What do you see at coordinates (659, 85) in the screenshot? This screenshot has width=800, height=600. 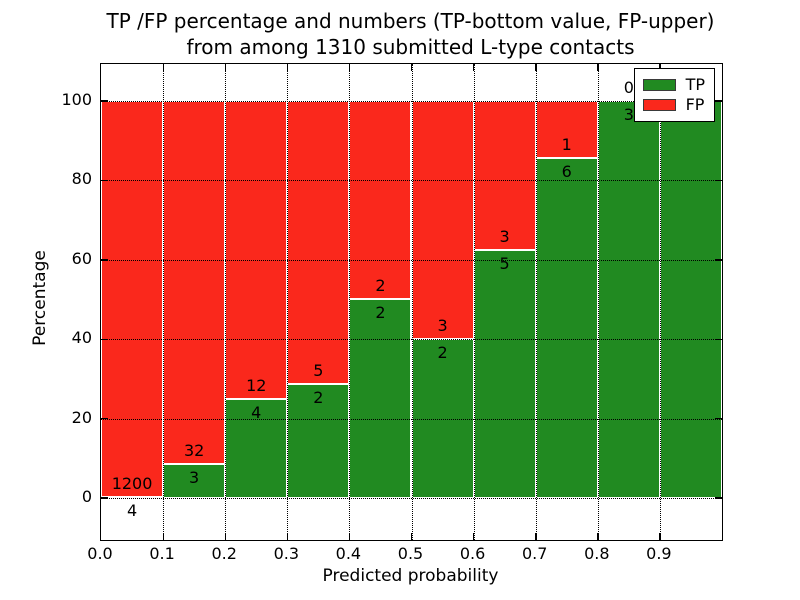 I see `legend-swatch-tp-icon` at bounding box center [659, 85].